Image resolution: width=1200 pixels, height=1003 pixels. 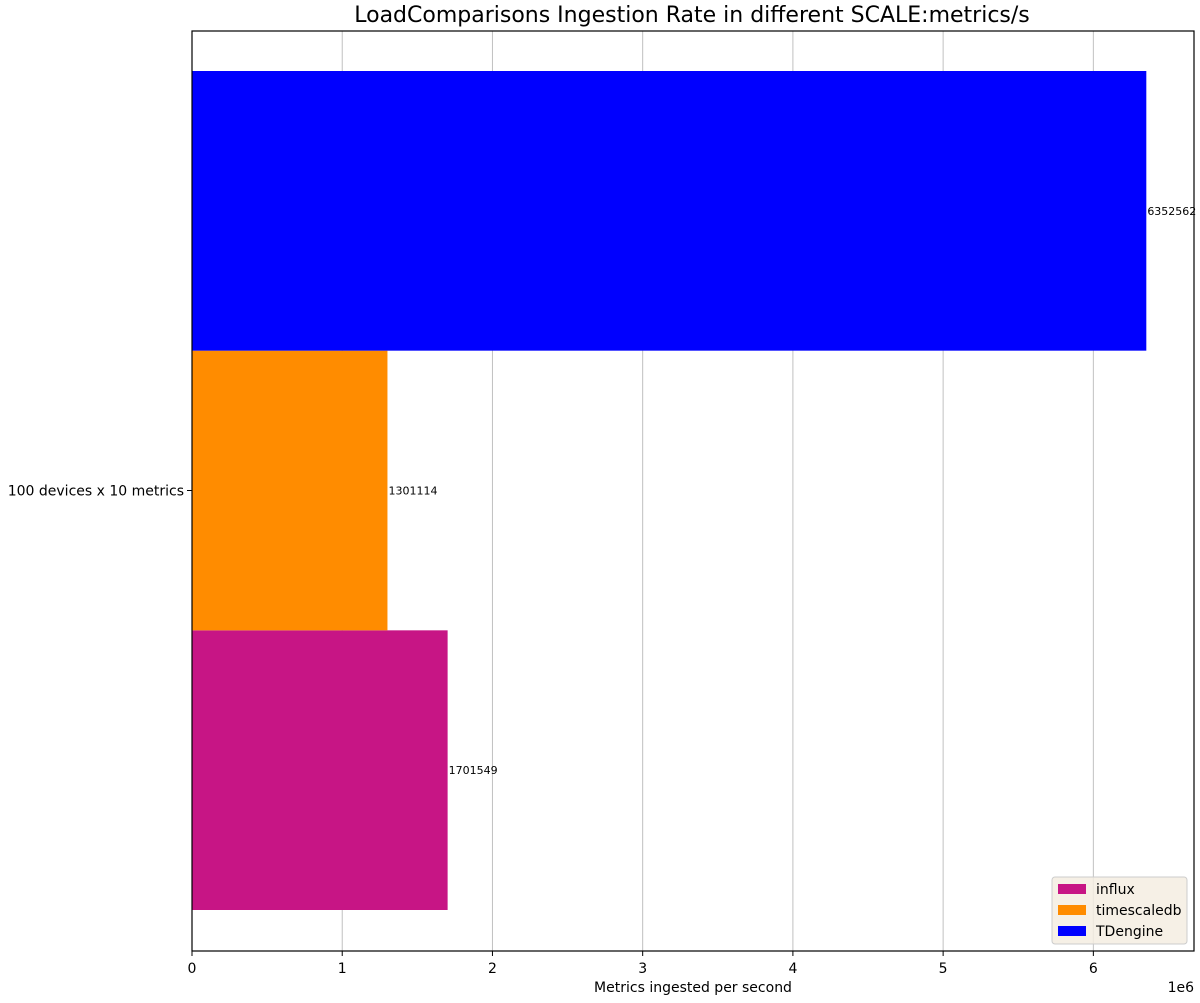 I want to click on x-tick-label-1: 1, so click(x=342, y=969).